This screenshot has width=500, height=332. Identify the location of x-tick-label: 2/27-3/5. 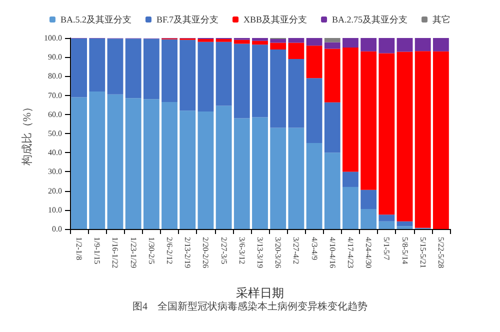
(223, 250).